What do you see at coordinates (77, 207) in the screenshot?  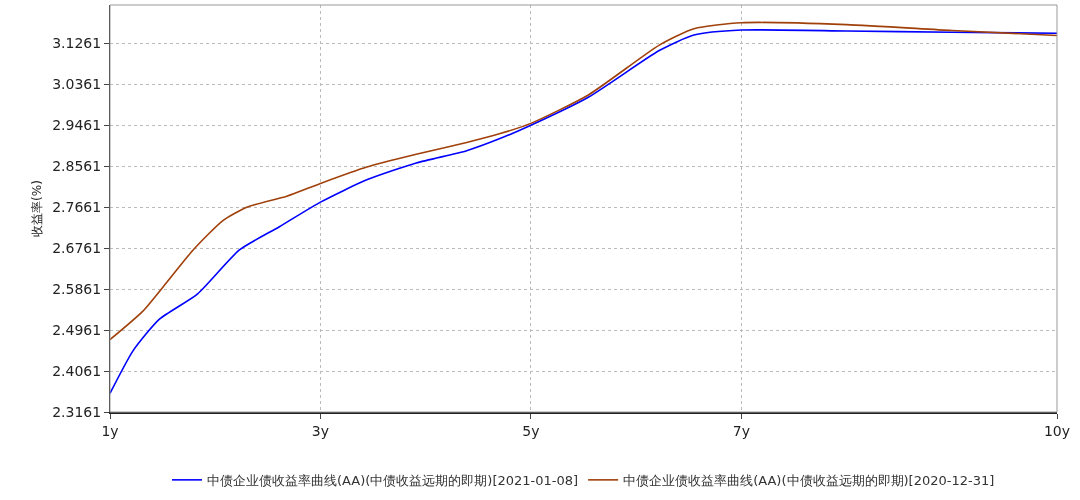 I see `y-tick-label: 2.7661` at bounding box center [77, 207].